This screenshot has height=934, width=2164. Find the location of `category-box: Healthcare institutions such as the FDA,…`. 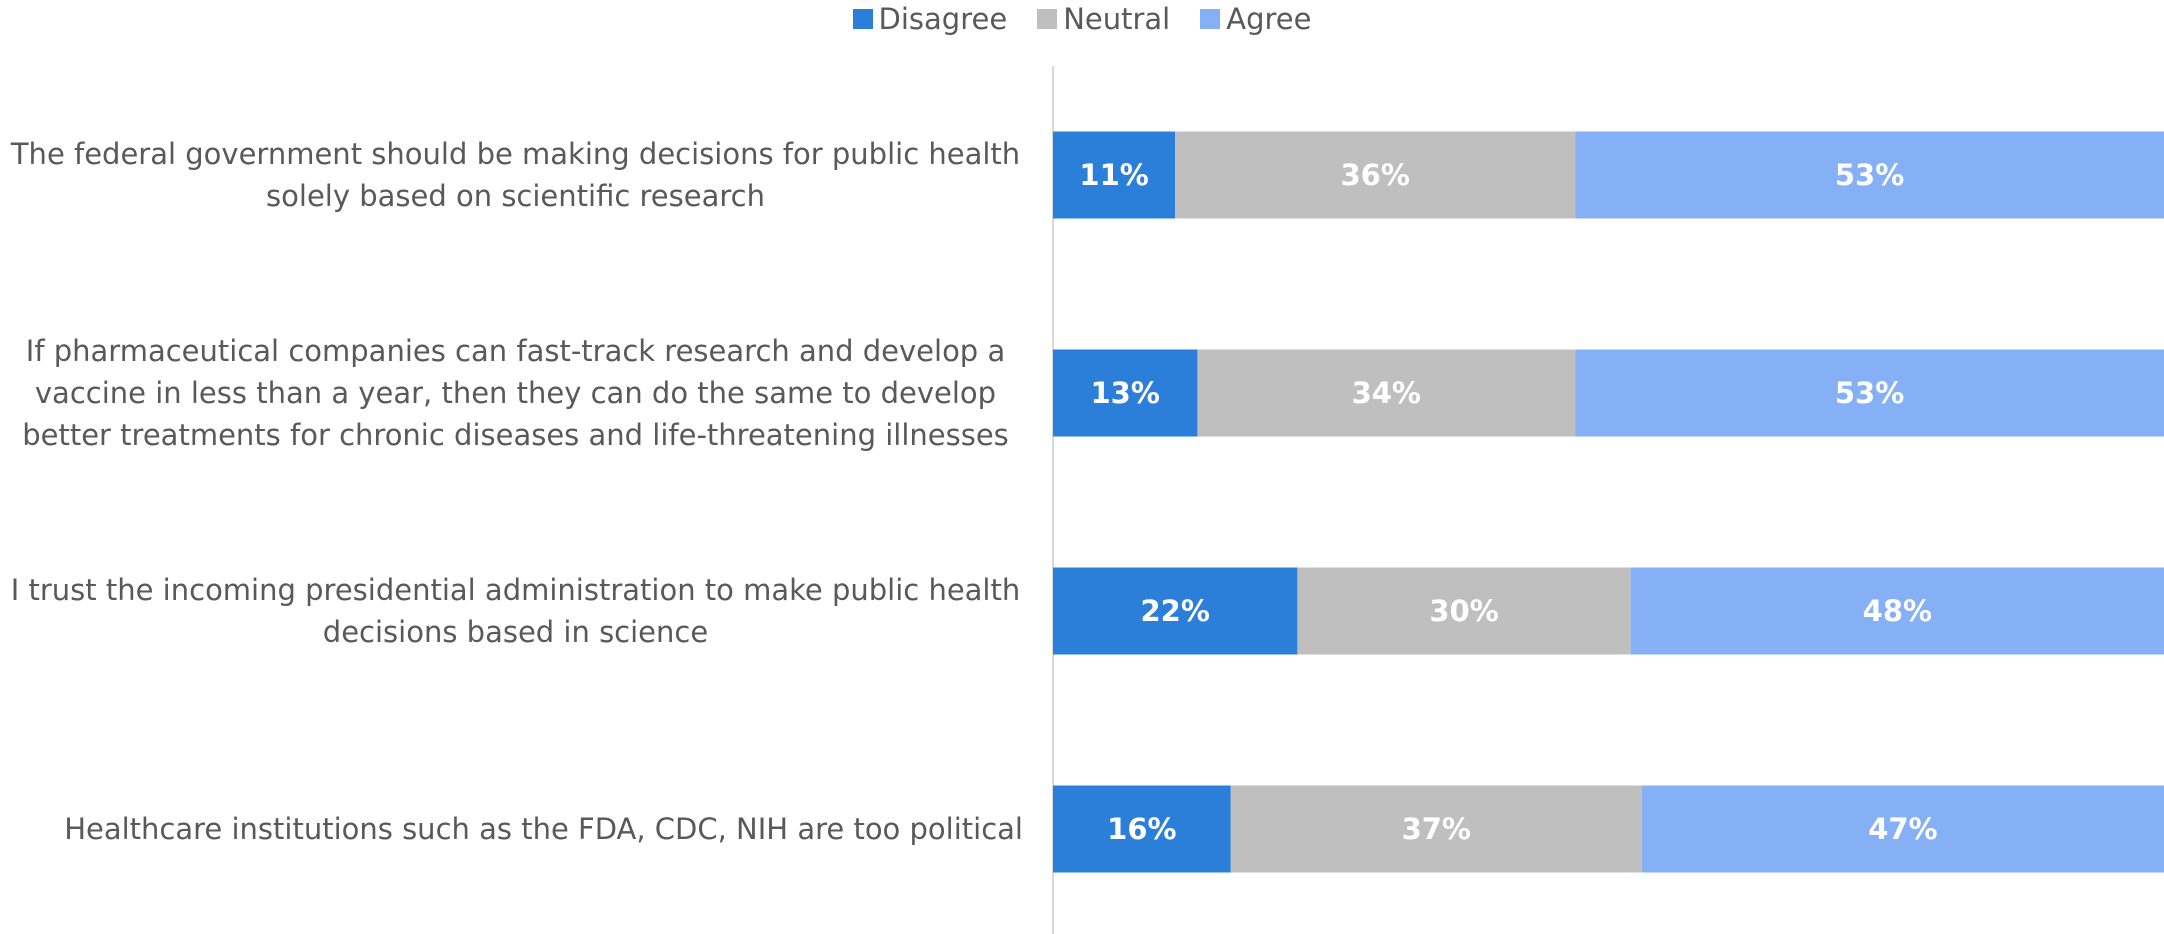

category-box: Healthcare institutions such as the FDA,… is located at coordinates (515, 829).